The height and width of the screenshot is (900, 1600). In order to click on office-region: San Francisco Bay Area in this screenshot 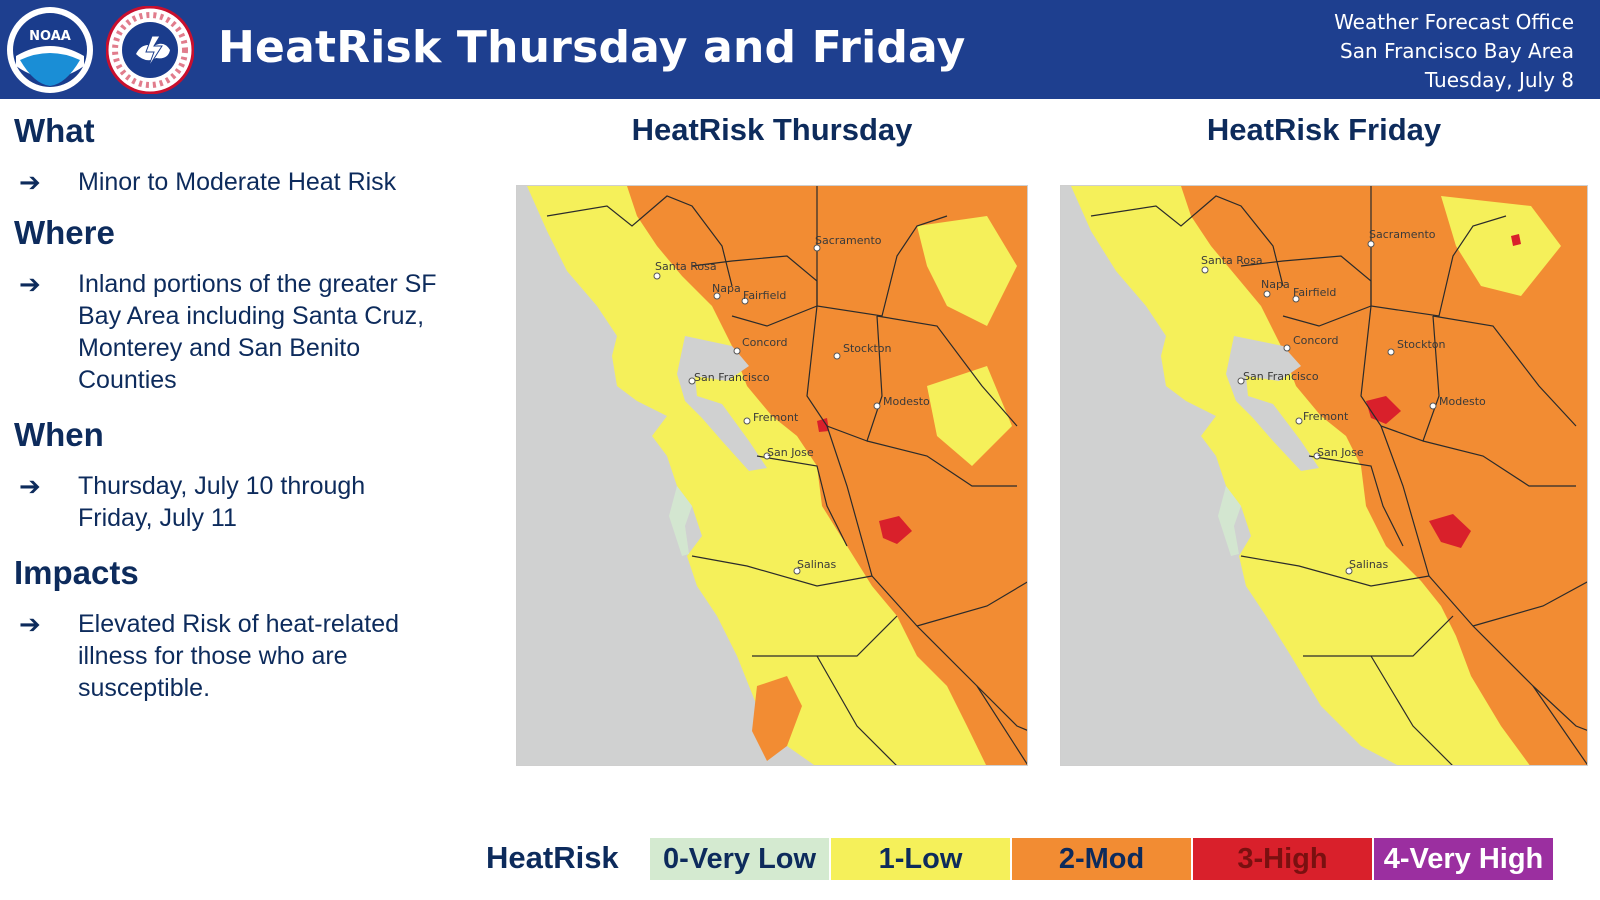, I will do `click(1457, 51)`.